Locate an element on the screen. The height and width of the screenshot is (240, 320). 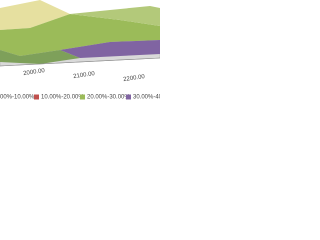
x-tick-label: 2100.00 is located at coordinates (84, 75).